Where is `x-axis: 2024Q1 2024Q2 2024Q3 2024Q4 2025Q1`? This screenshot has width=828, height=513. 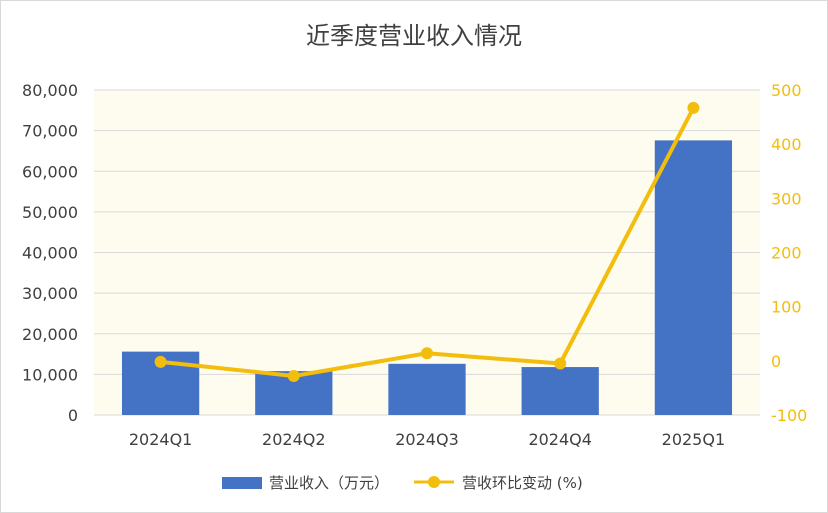
x-axis: 2024Q1 2024Q2 2024Q3 2024Q4 2025Q1 is located at coordinates (427, 439).